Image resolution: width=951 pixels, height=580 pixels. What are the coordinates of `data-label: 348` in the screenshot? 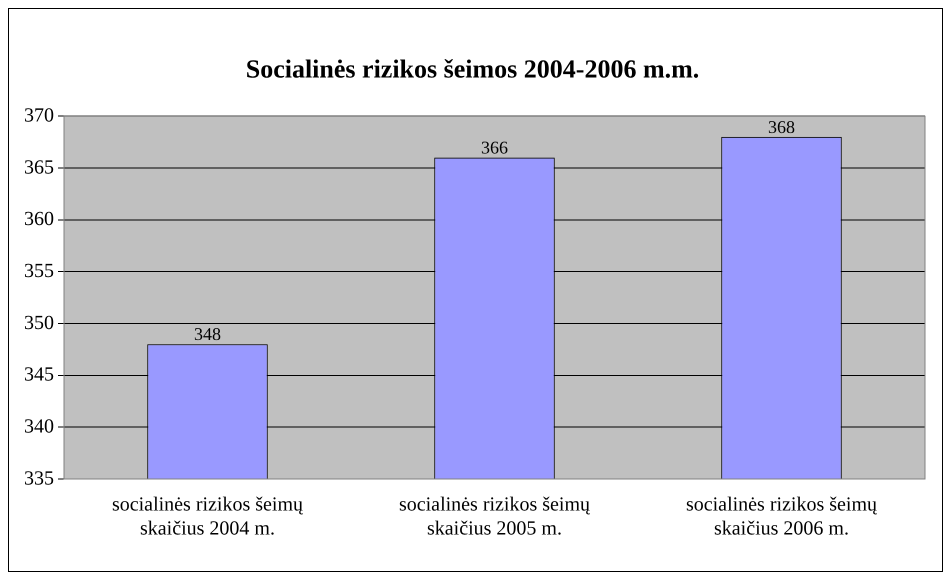 It's located at (207, 334).